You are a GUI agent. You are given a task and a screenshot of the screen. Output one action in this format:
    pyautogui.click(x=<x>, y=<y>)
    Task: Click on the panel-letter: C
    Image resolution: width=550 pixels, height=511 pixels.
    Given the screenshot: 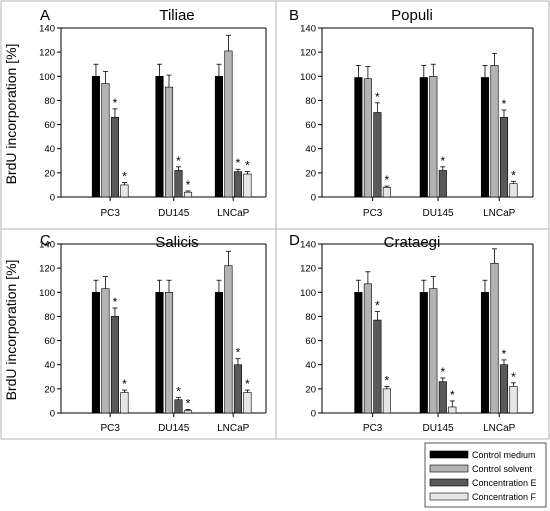 What is the action you would take?
    pyautogui.click(x=45, y=240)
    